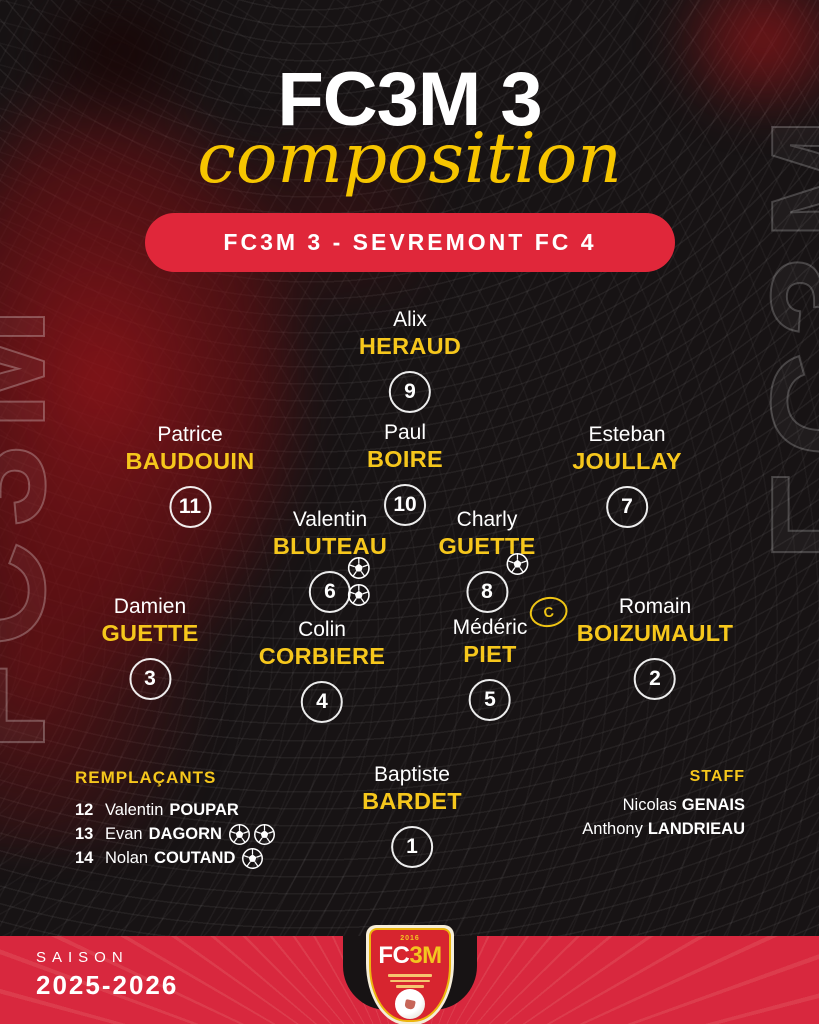  What do you see at coordinates (185, 833) in the screenshot?
I see `substitute-last-name: DAGORN` at bounding box center [185, 833].